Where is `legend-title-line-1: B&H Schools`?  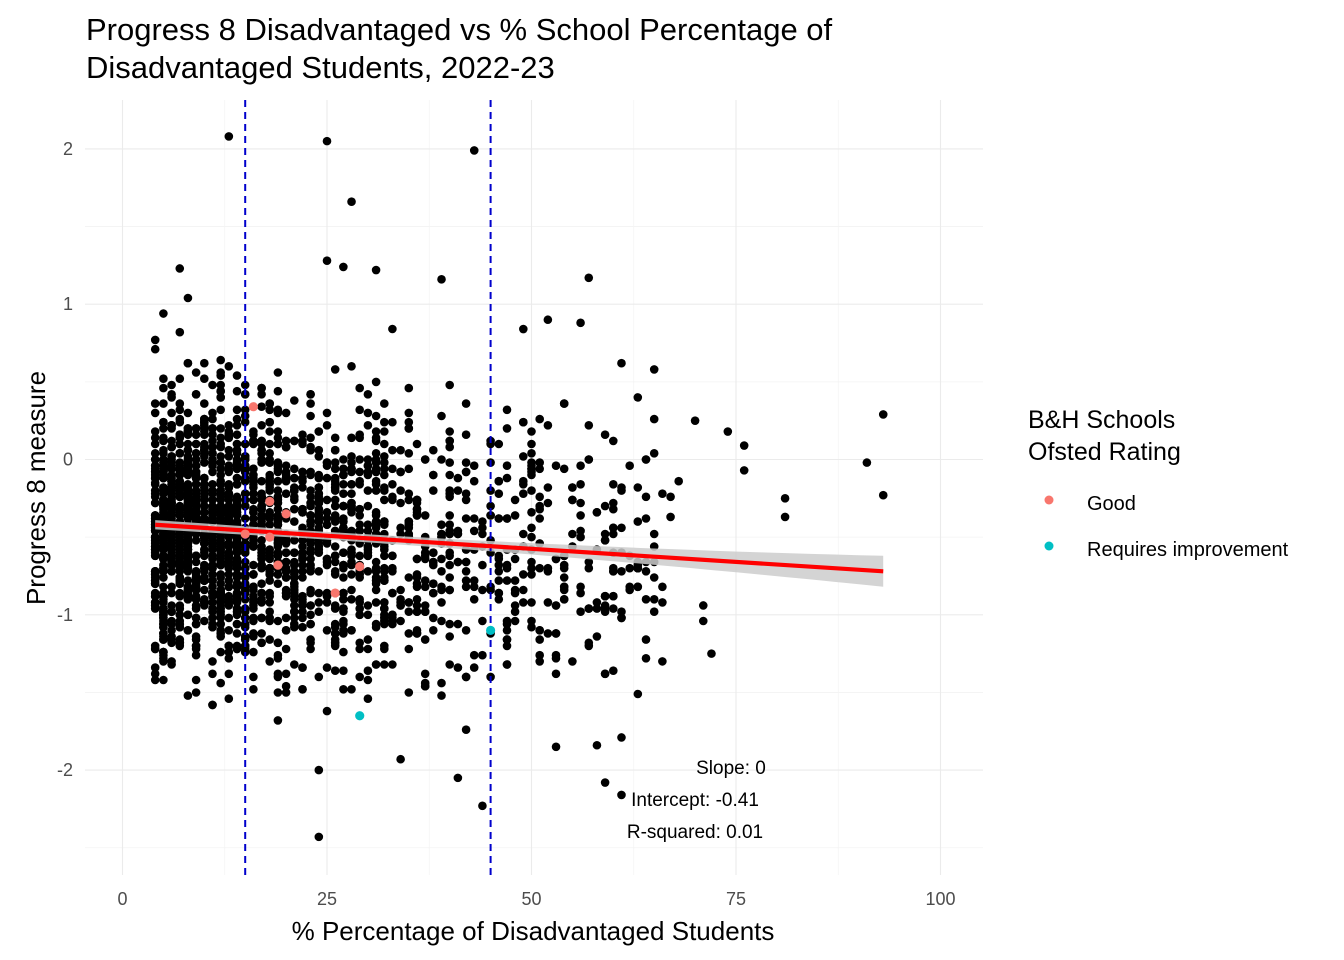 legend-title-line-1: B&H Schools is located at coordinates (1101, 420).